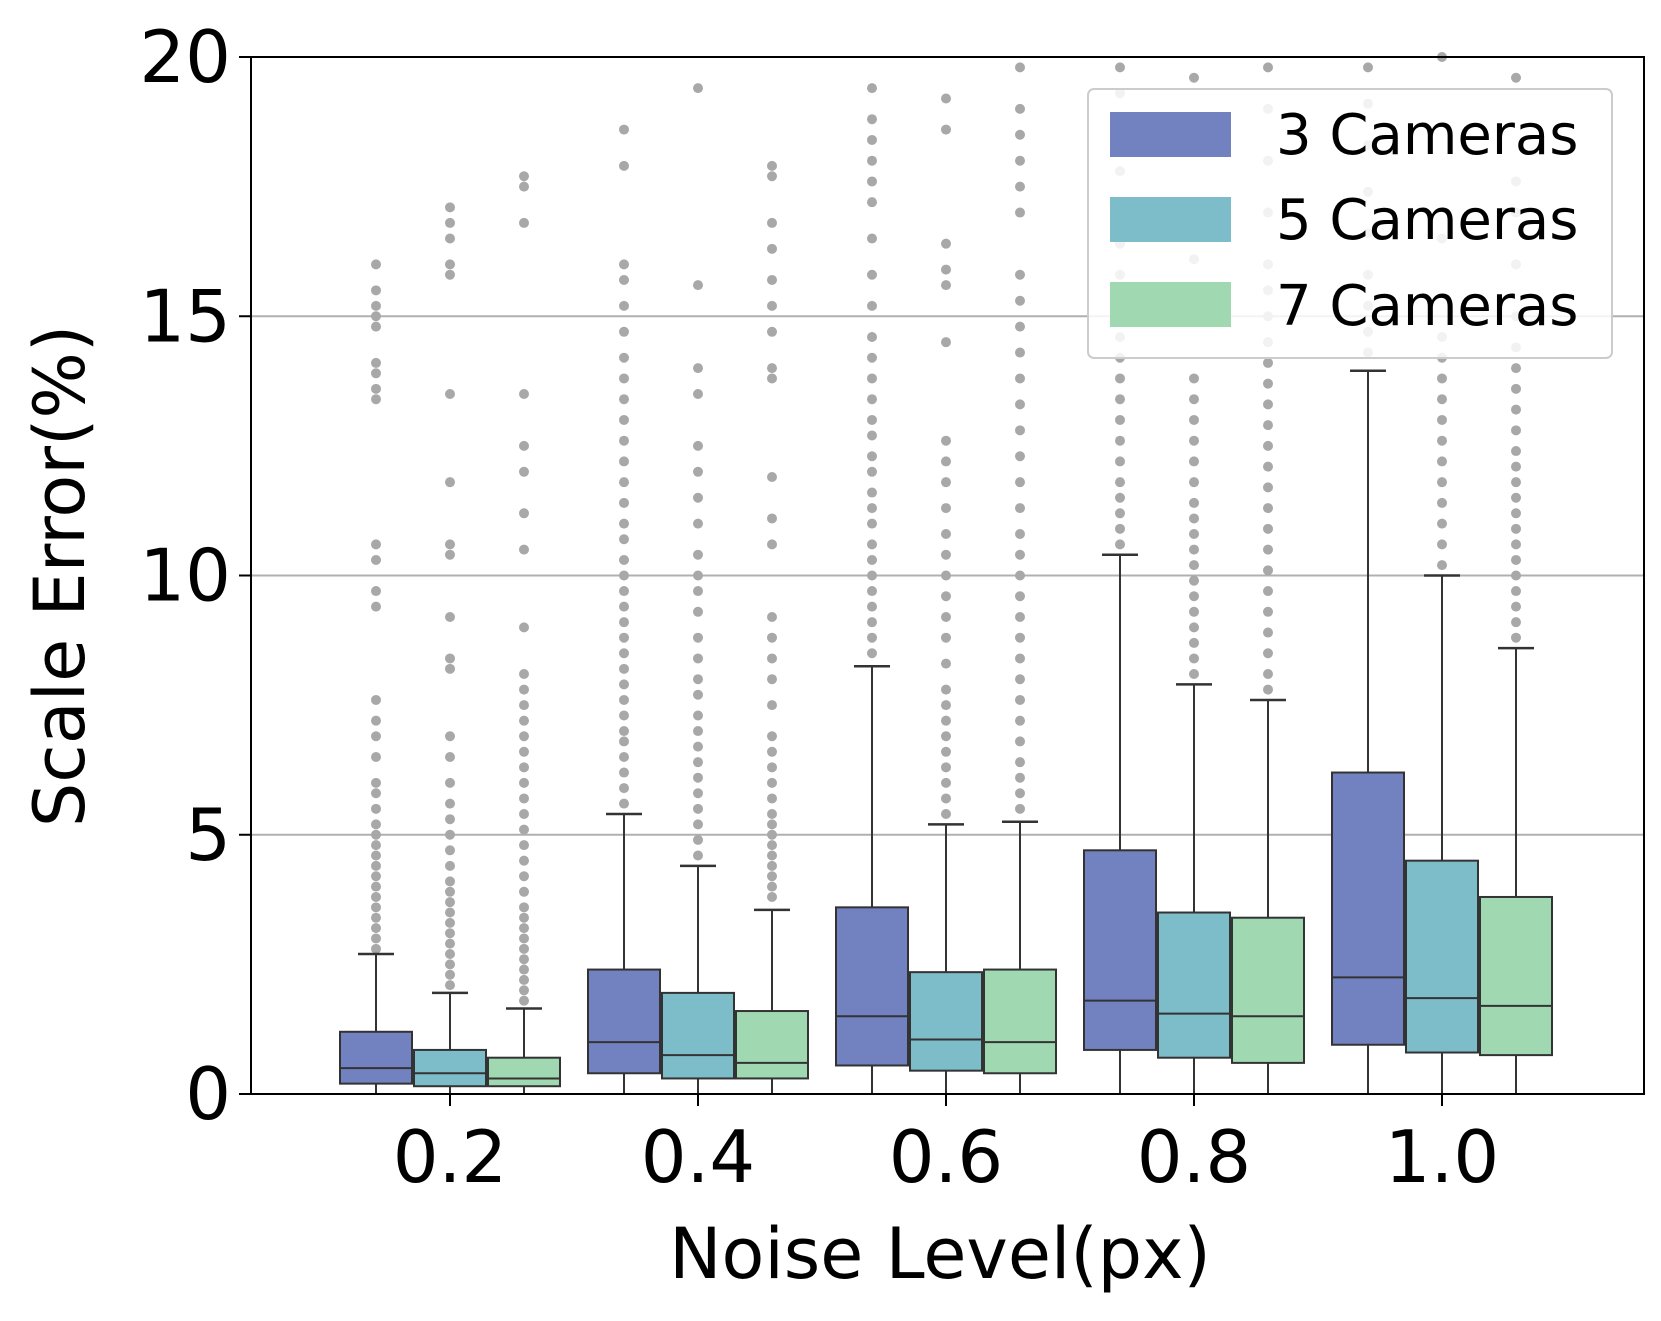 This screenshot has height=1321, width=1661. What do you see at coordinates (946, 1146) in the screenshot?
I see `x-axis-ticks: 0.2 0.4 0.6 0.8 1.0` at bounding box center [946, 1146].